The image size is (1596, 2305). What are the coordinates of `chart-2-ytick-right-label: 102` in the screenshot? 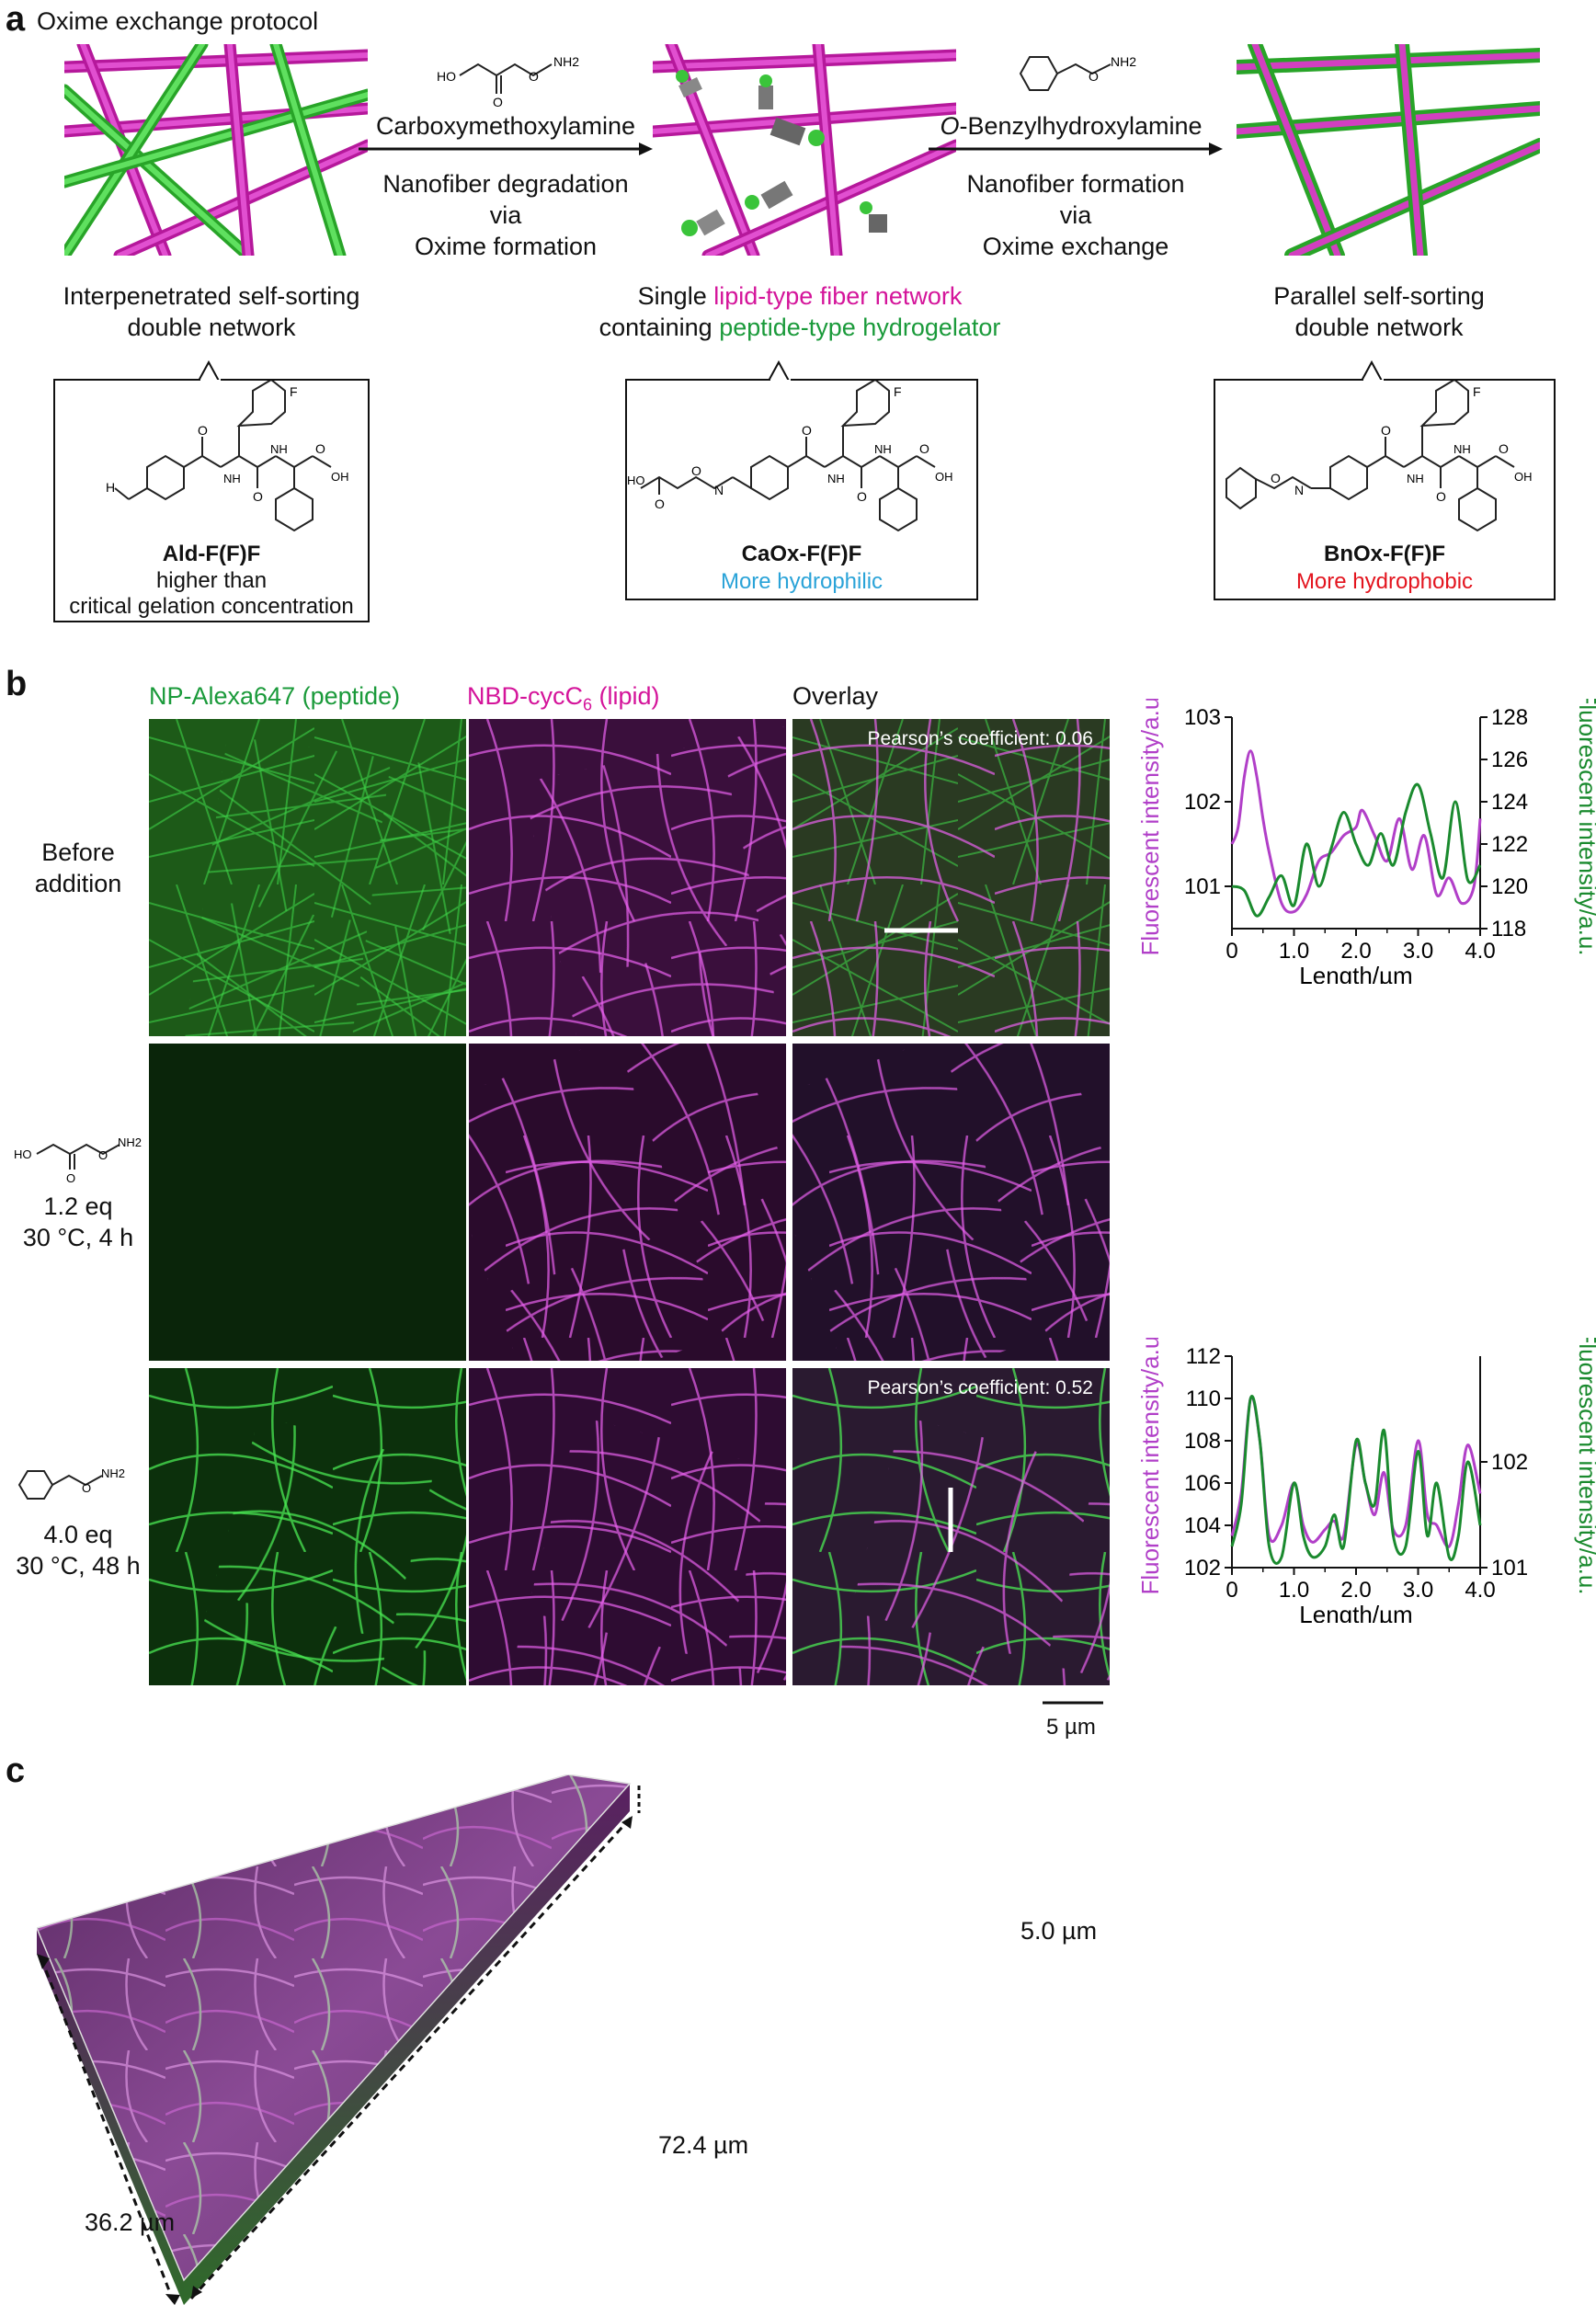 It's located at (1509, 1462).